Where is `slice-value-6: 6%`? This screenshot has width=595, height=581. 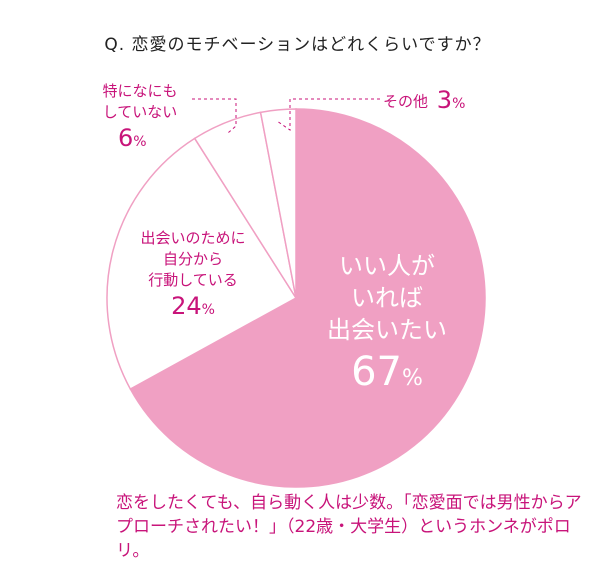
slice-value-6: 6% is located at coordinates (140, 140).